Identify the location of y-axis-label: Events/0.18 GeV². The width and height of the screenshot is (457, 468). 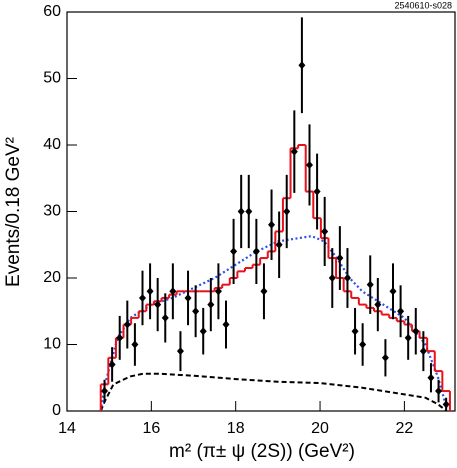
(13, 212).